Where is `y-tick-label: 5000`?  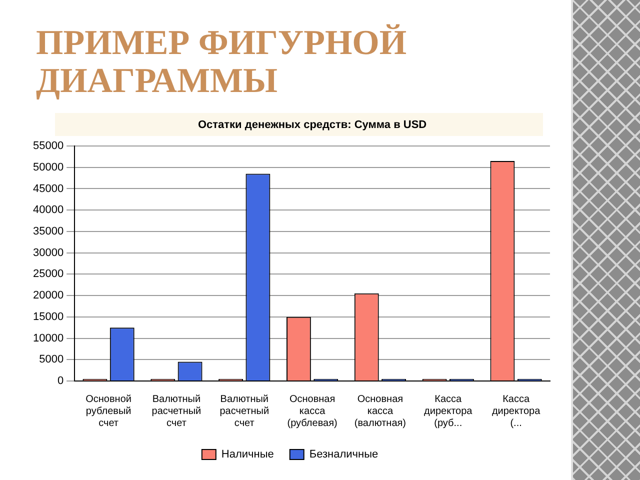
y-tick-label: 5000 is located at coordinates (51, 360).